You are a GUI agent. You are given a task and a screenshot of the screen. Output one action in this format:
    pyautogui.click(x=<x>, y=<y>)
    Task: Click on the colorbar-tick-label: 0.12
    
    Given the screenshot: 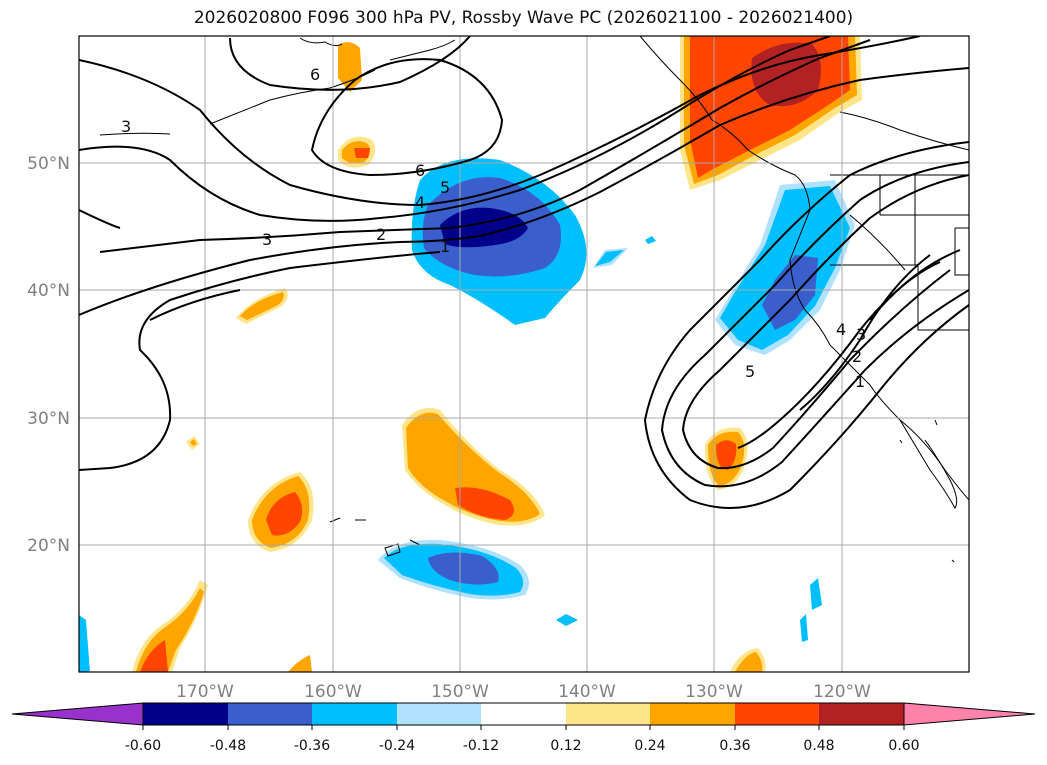 What is the action you would take?
    pyautogui.click(x=565, y=746)
    